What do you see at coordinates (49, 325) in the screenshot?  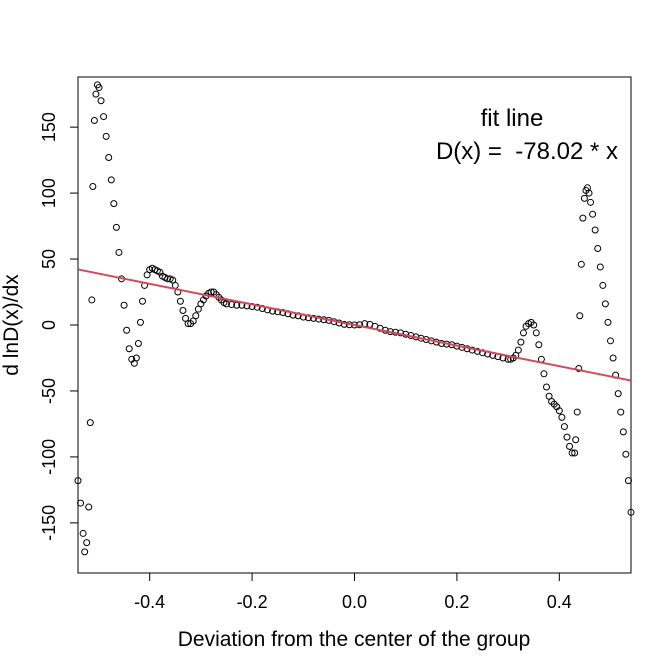 I see `y-tick-label: 0` at bounding box center [49, 325].